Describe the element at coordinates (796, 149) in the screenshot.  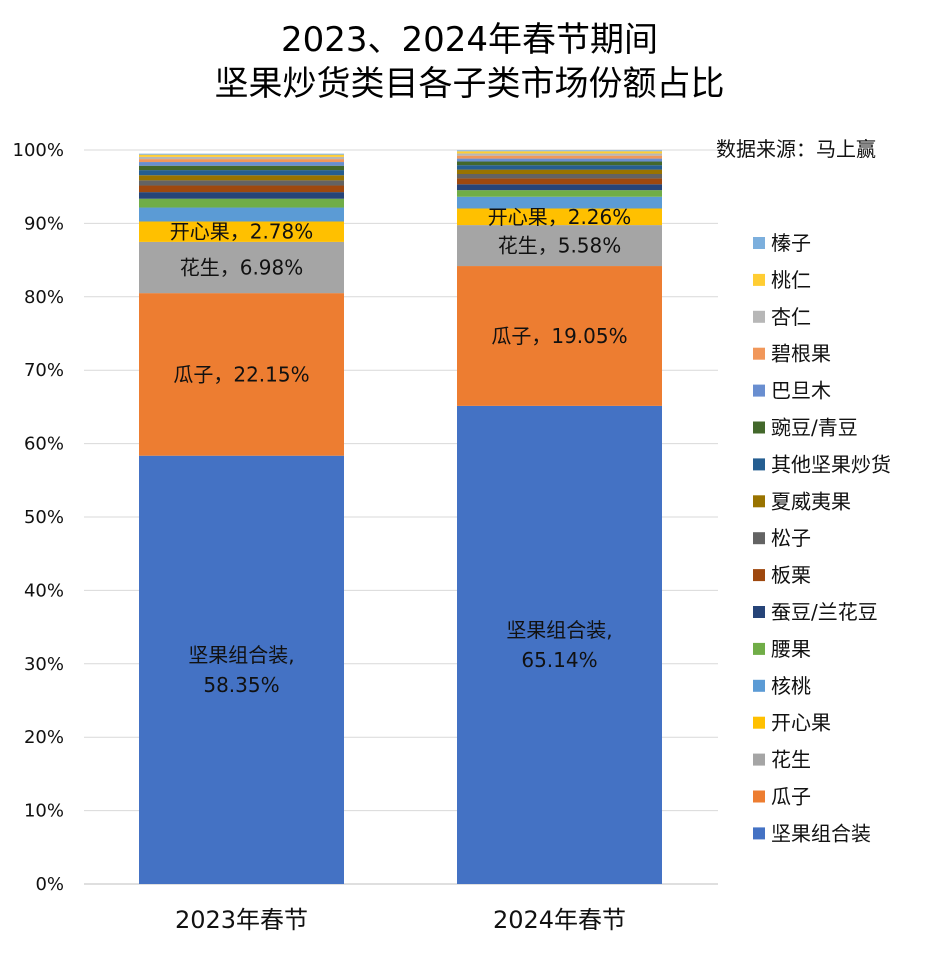
I see `source-note: 数据来源：马上赢` at that location.